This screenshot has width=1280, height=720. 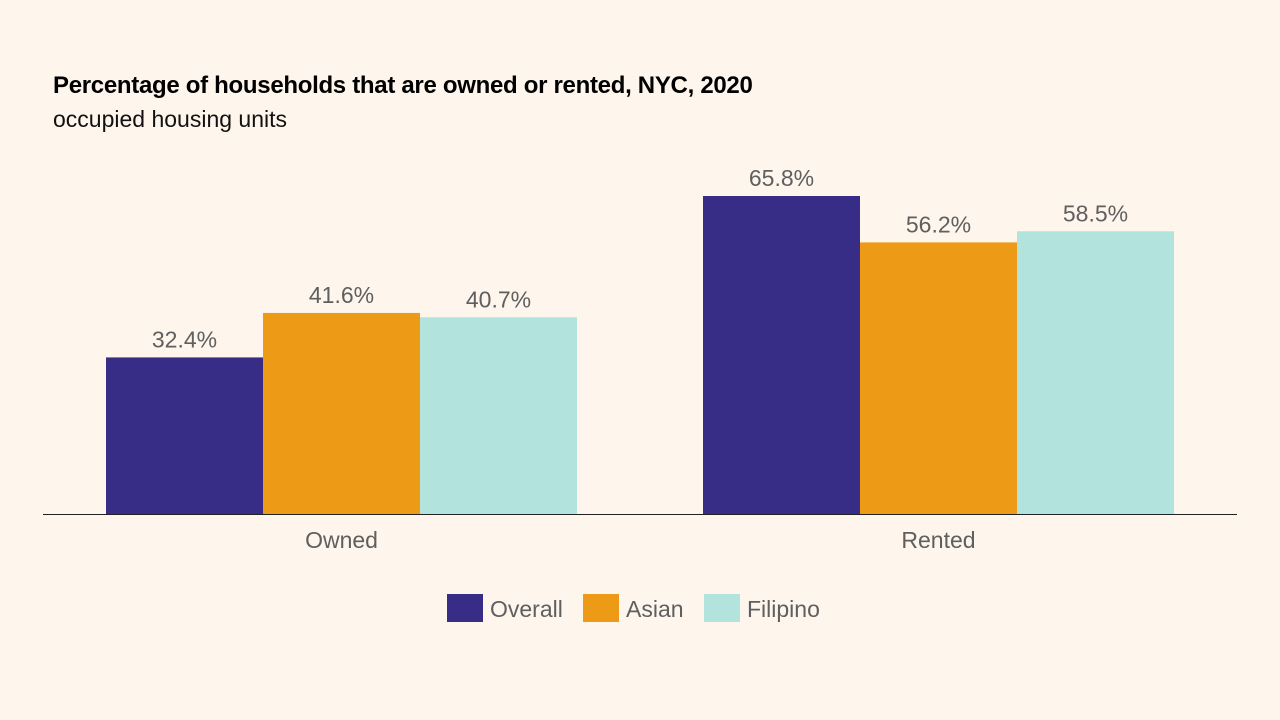 What do you see at coordinates (498, 415) in the screenshot?
I see `bar-filipino-owned` at bounding box center [498, 415].